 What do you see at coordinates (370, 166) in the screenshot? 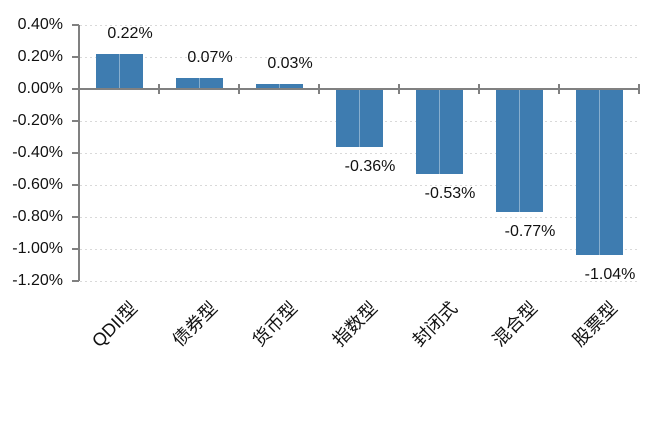
I see `data-label: -0.36%` at bounding box center [370, 166].